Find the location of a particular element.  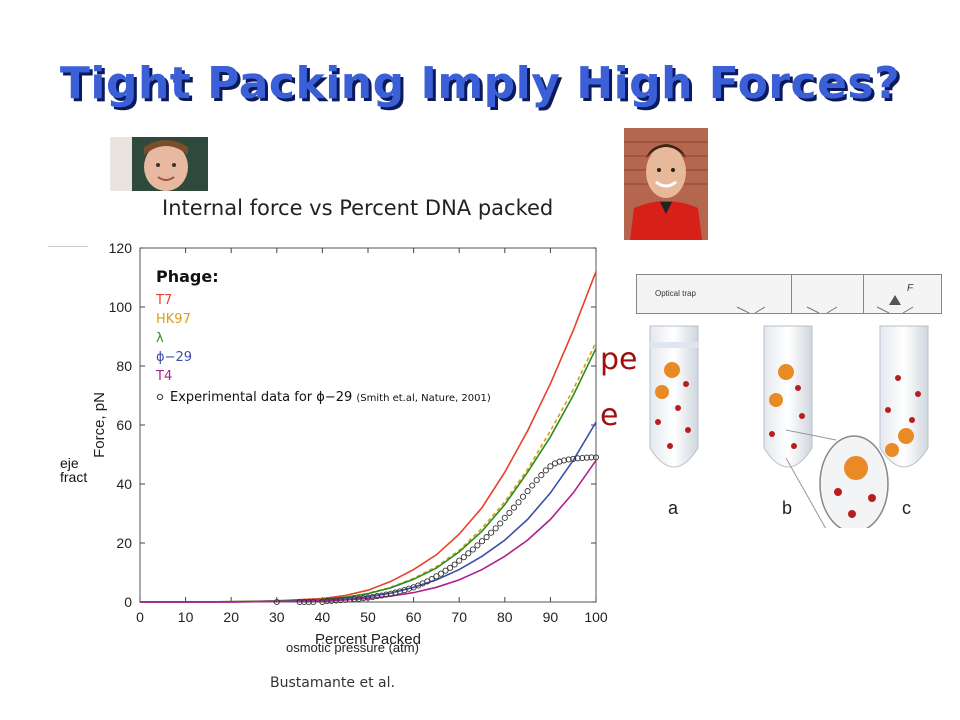

tube-label-c: c is located at coordinates (906, 508).